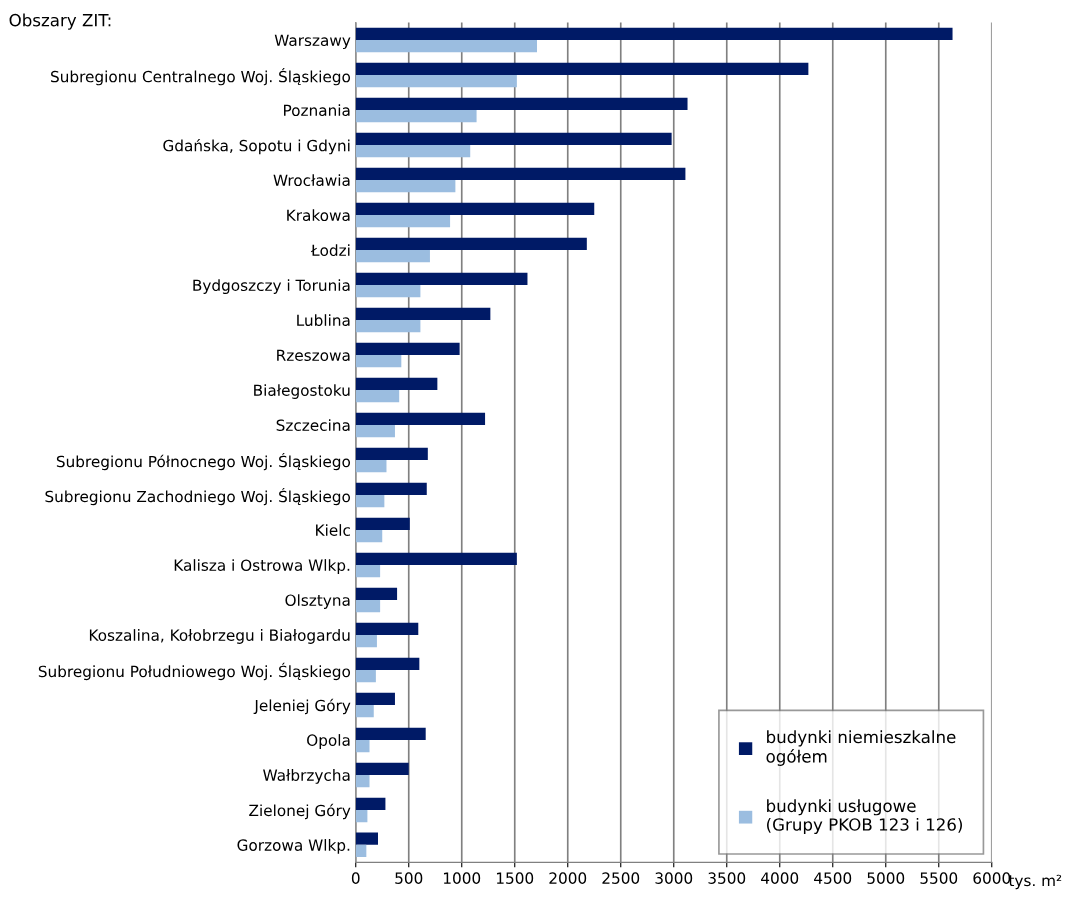  What do you see at coordinates (568, 878) in the screenshot?
I see `x-tick-label: 2000` at bounding box center [568, 878].